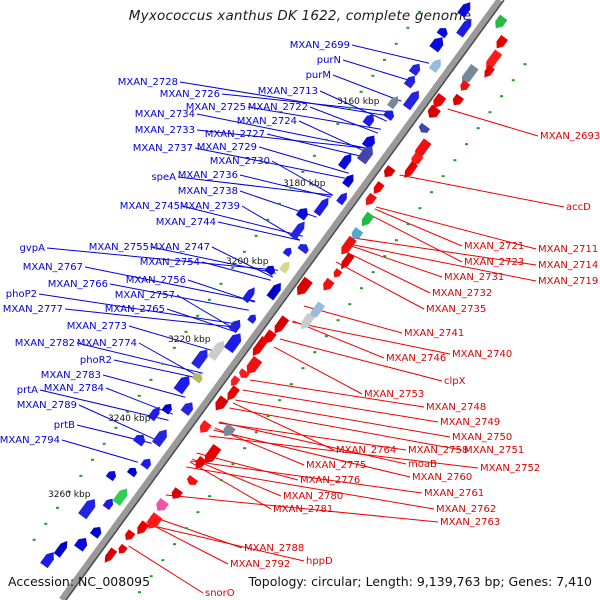  I want to click on gene-label-right: MXAN_2752, so click(510, 468).